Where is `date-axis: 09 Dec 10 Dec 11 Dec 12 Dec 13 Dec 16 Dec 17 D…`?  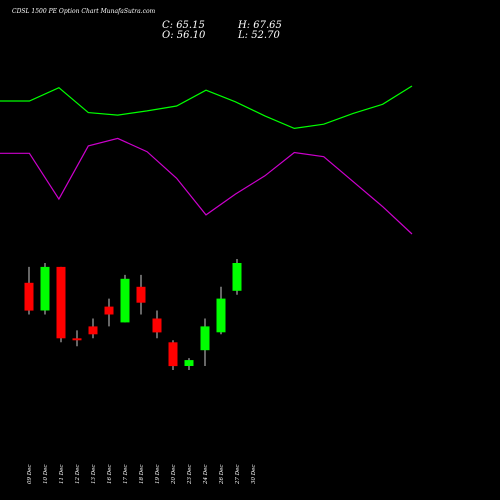
date-axis: 09 Dec 10 Dec 11 Dec 12 Dec 13 Dec 16 Dec 17 D… is located at coordinates (142, 475).